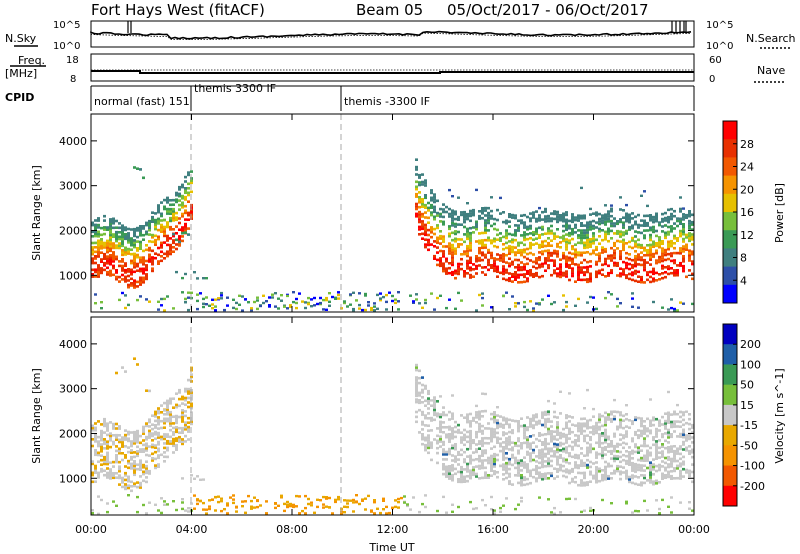  What do you see at coordinates (747, 405) in the screenshot?
I see `colorbar-tick-label: 15` at bounding box center [747, 405].